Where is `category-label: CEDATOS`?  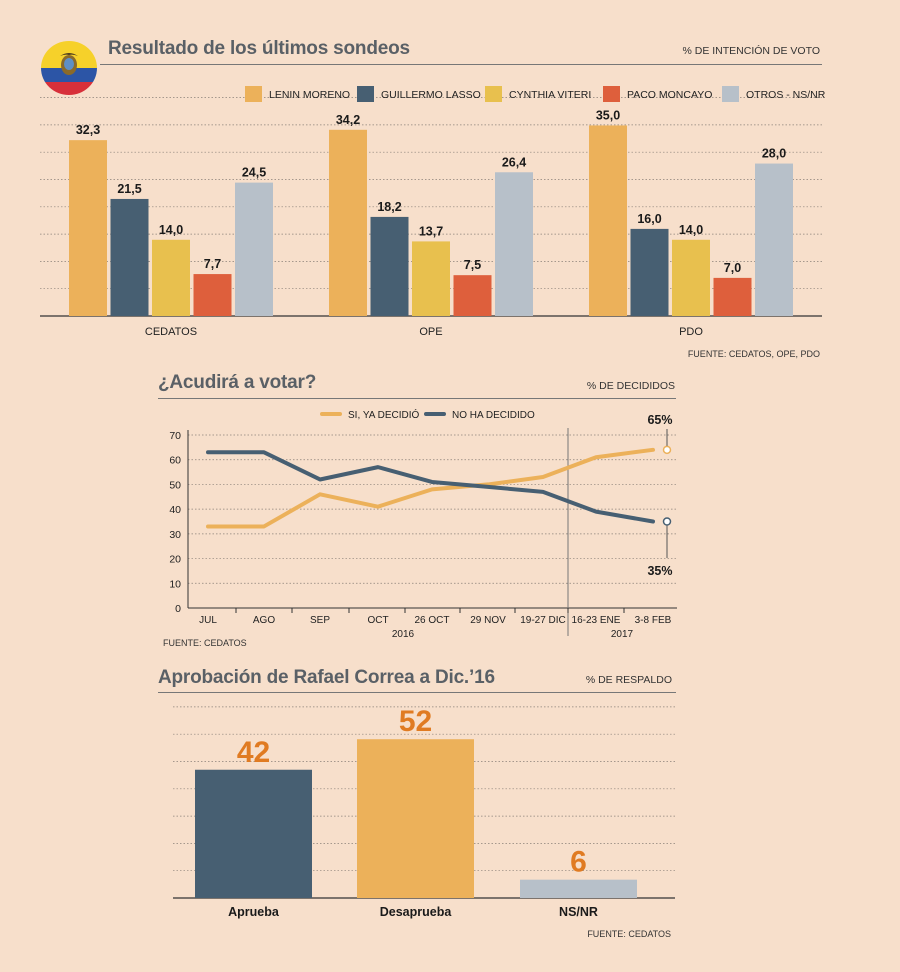 category-label: CEDATOS is located at coordinates (171, 332).